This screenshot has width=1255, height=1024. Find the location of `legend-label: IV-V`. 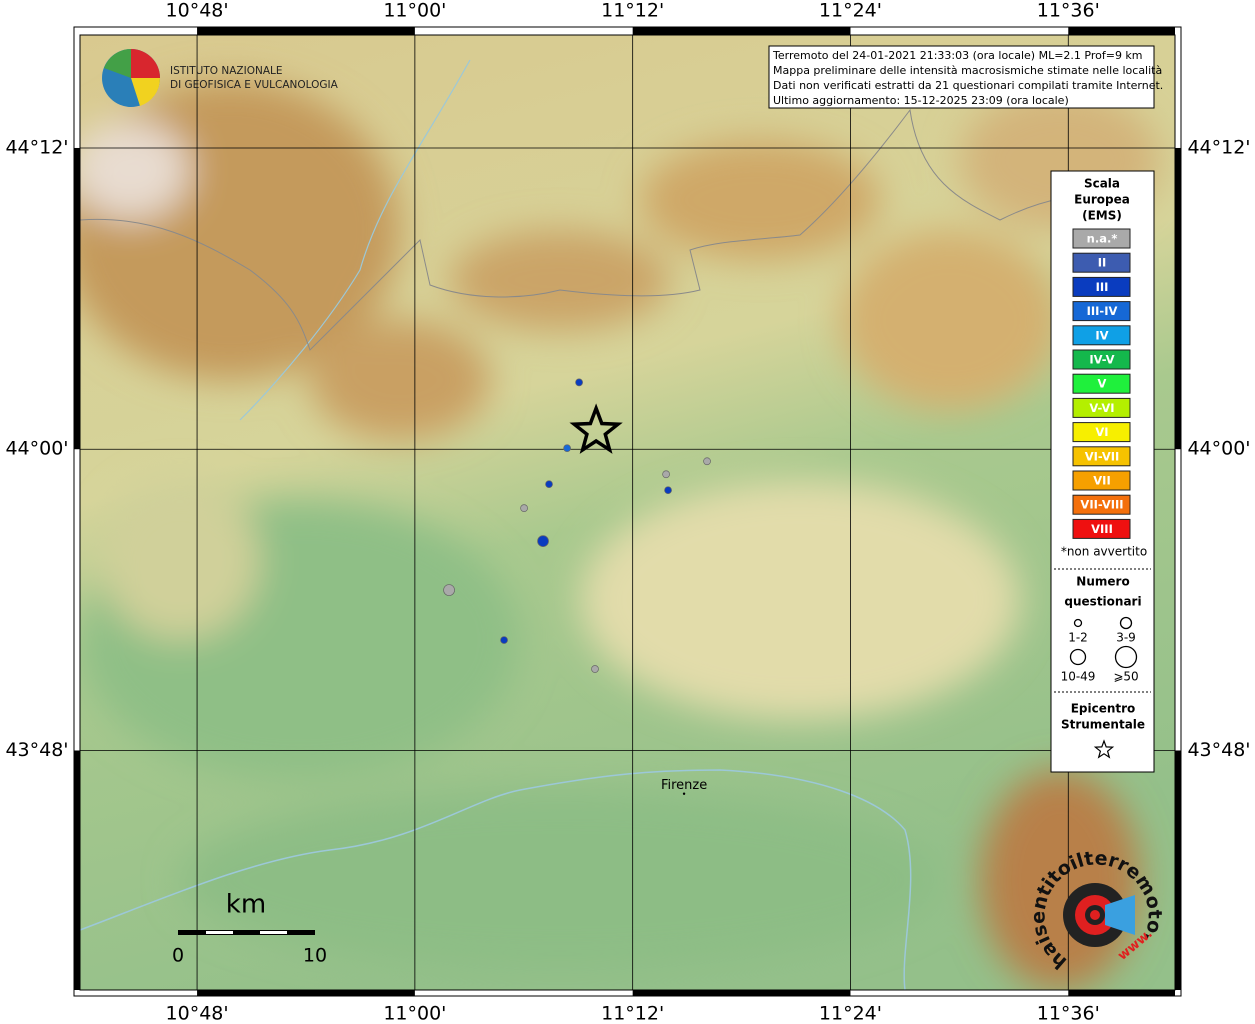

legend-label: IV-V is located at coordinates (1101, 360).